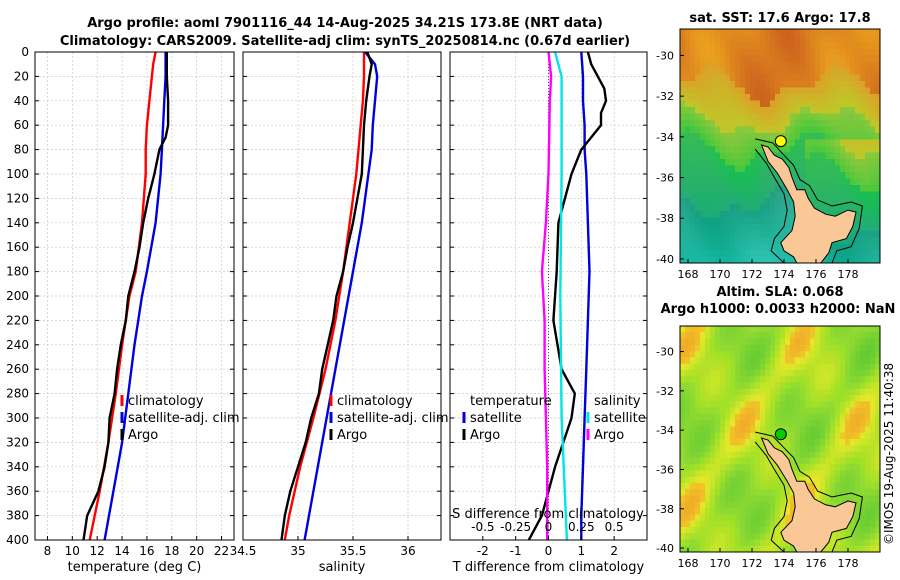 Image resolution: width=900 pixels, height=580 pixels. Describe the element at coordinates (342, 567) in the screenshot. I see `x-axis-label: salinity` at that location.